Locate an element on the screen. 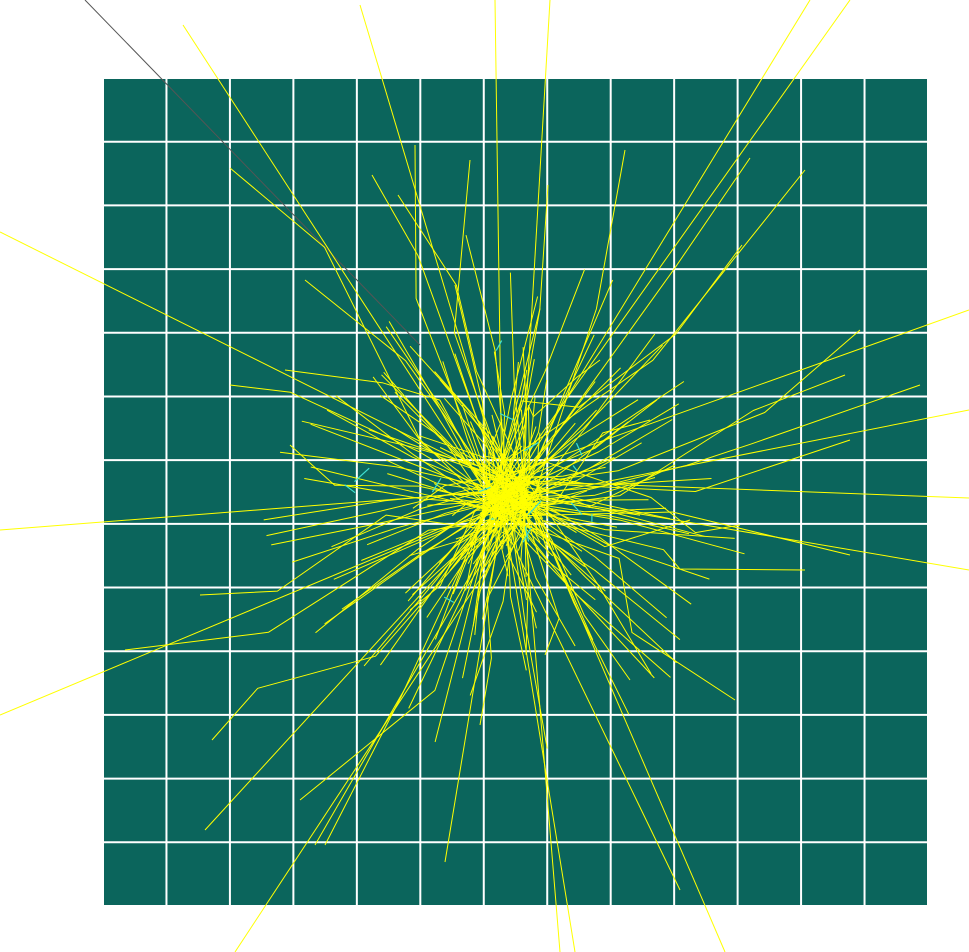 Image resolution: width=969 pixels, height=952 pixels. external-line-layer is located at coordinates (252, 173).